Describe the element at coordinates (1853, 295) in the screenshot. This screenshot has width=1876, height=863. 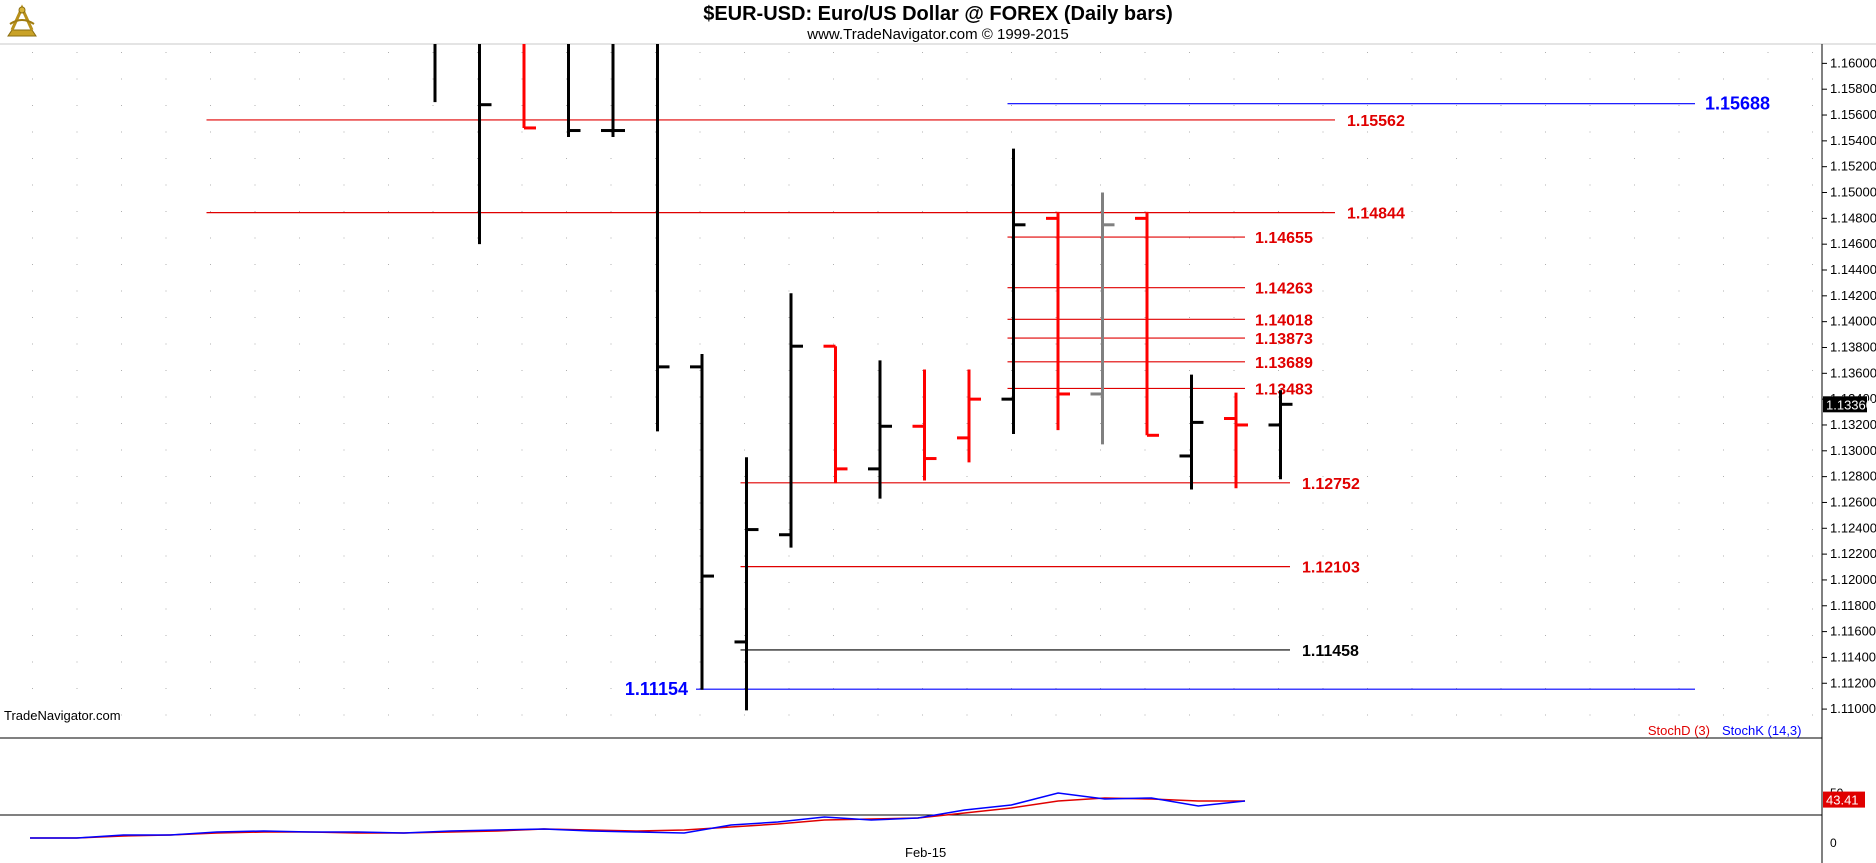
I see `y-tick-label: 1.14200` at that location.